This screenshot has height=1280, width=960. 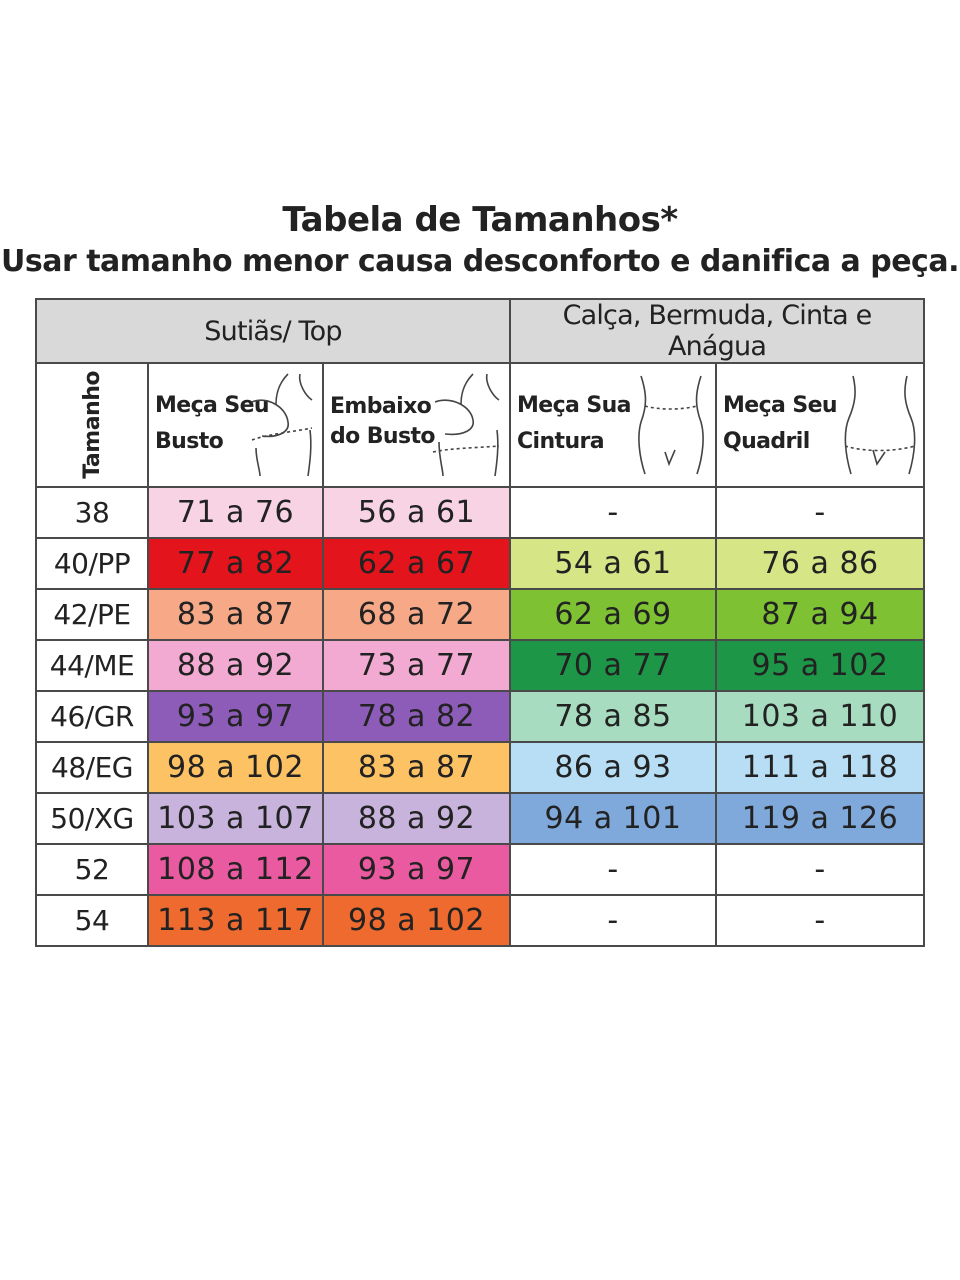 What do you see at coordinates (92, 716) in the screenshot?
I see `size-cell: 46/GR` at bounding box center [92, 716].